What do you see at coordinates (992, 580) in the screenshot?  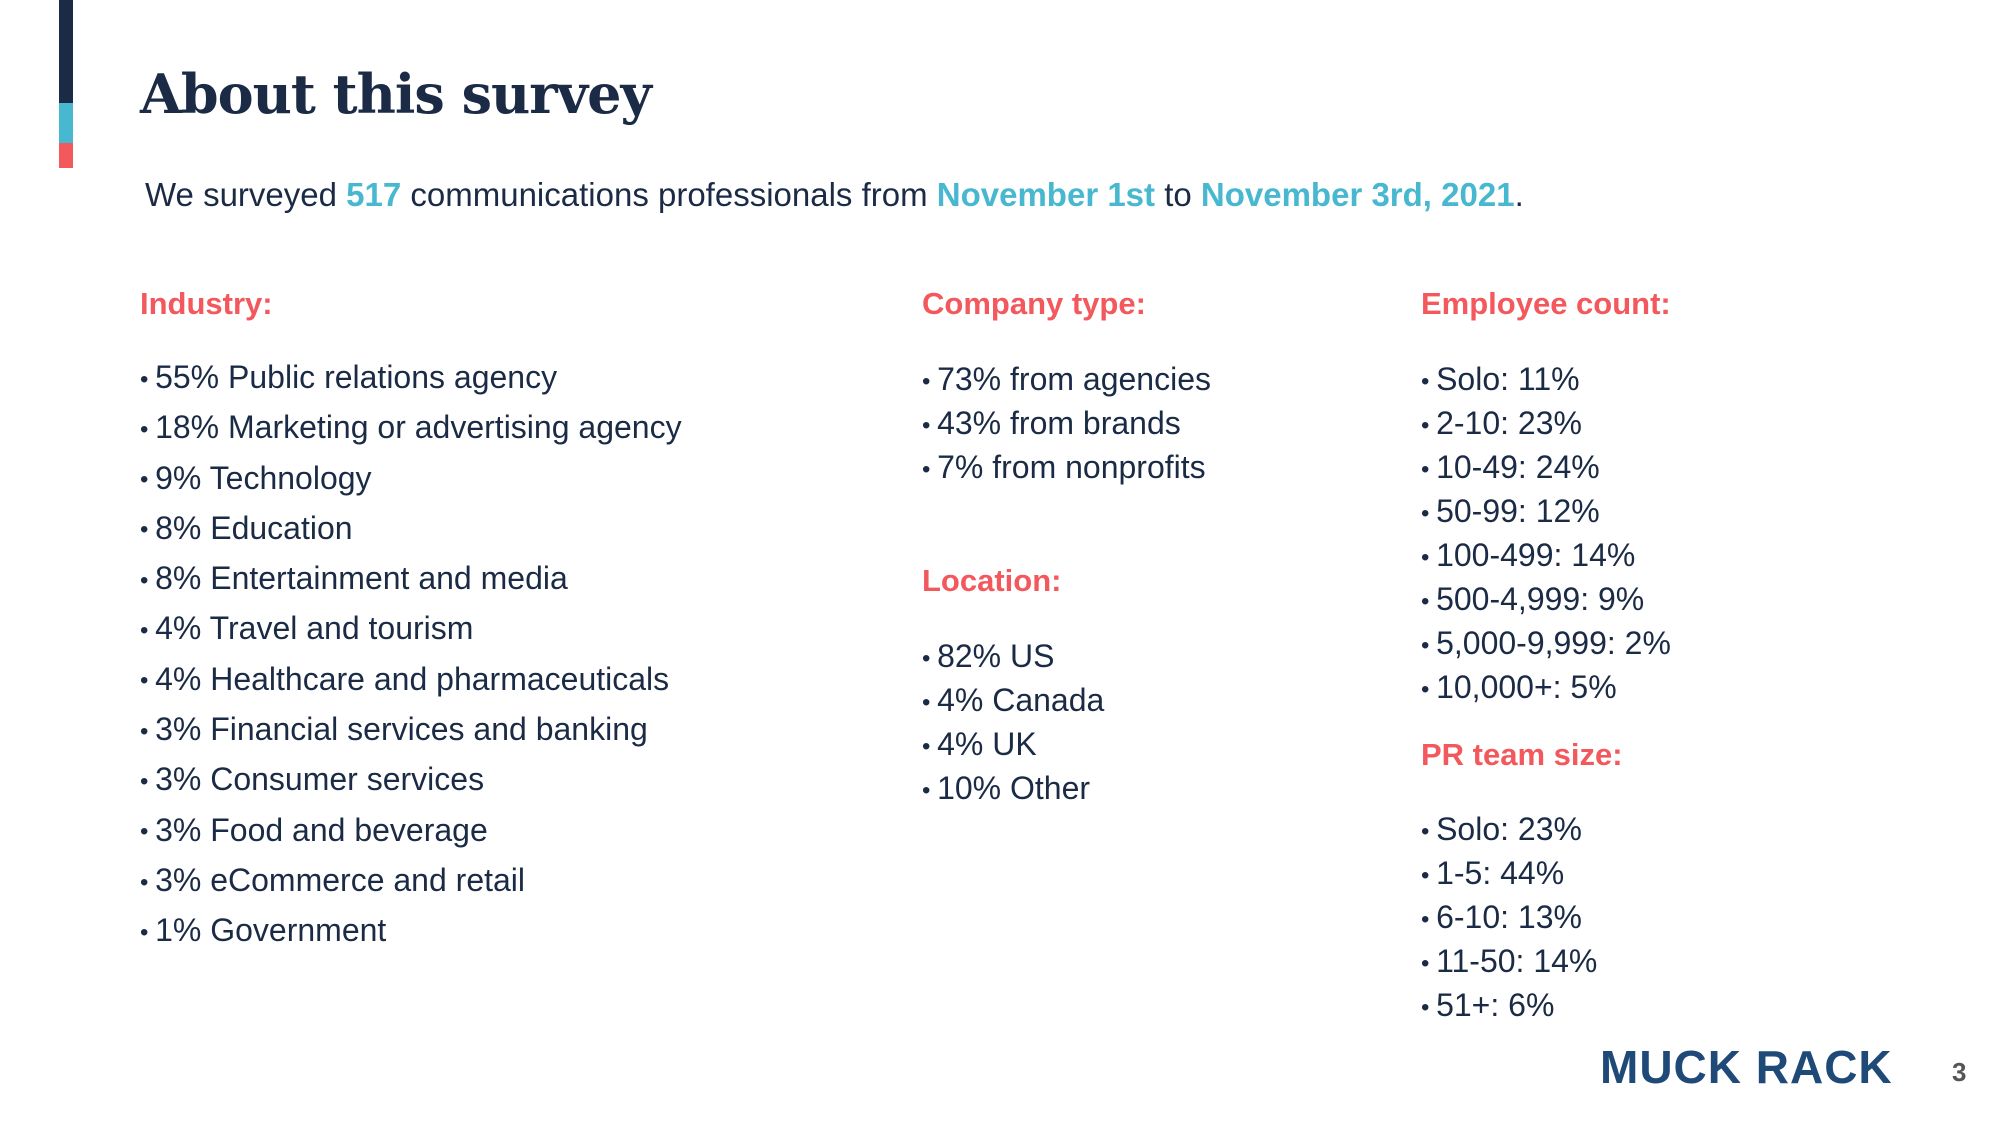 I see `location-heading: Location:` at bounding box center [992, 580].